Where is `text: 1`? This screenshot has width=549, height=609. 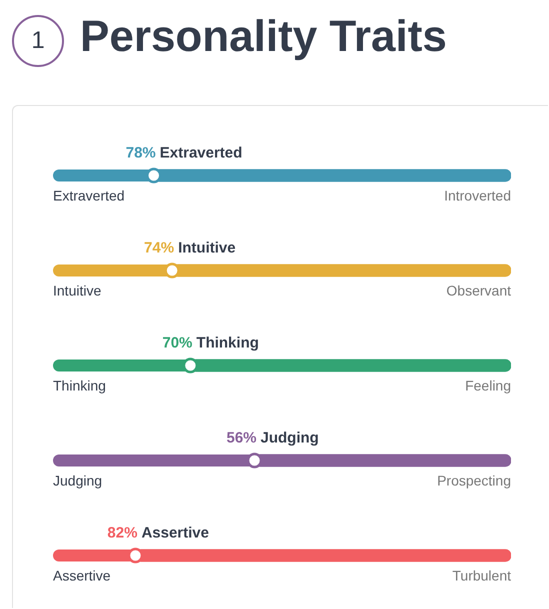
text: 1 is located at coordinates (38, 41).